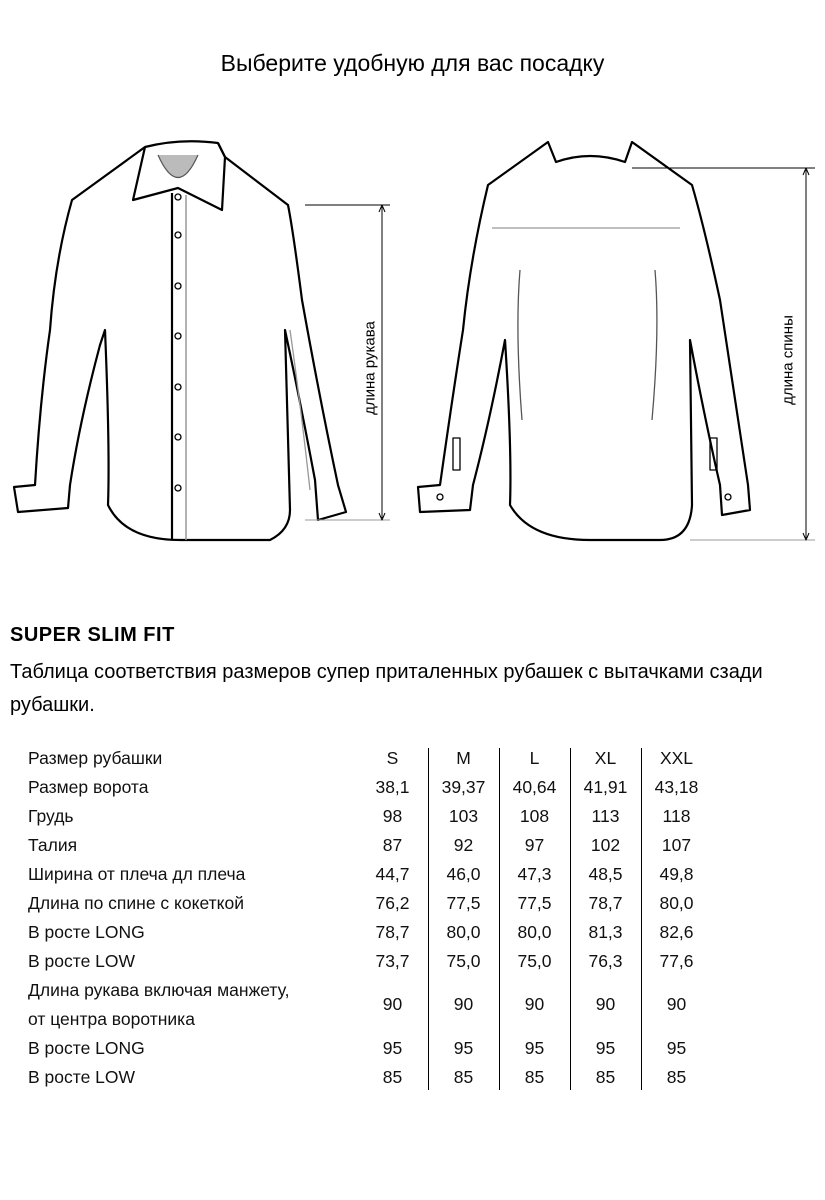 The height and width of the screenshot is (1200, 825). Describe the element at coordinates (412, 63) in the screenshot. I see `page-title: Выберите удобную для вас посадку` at that location.